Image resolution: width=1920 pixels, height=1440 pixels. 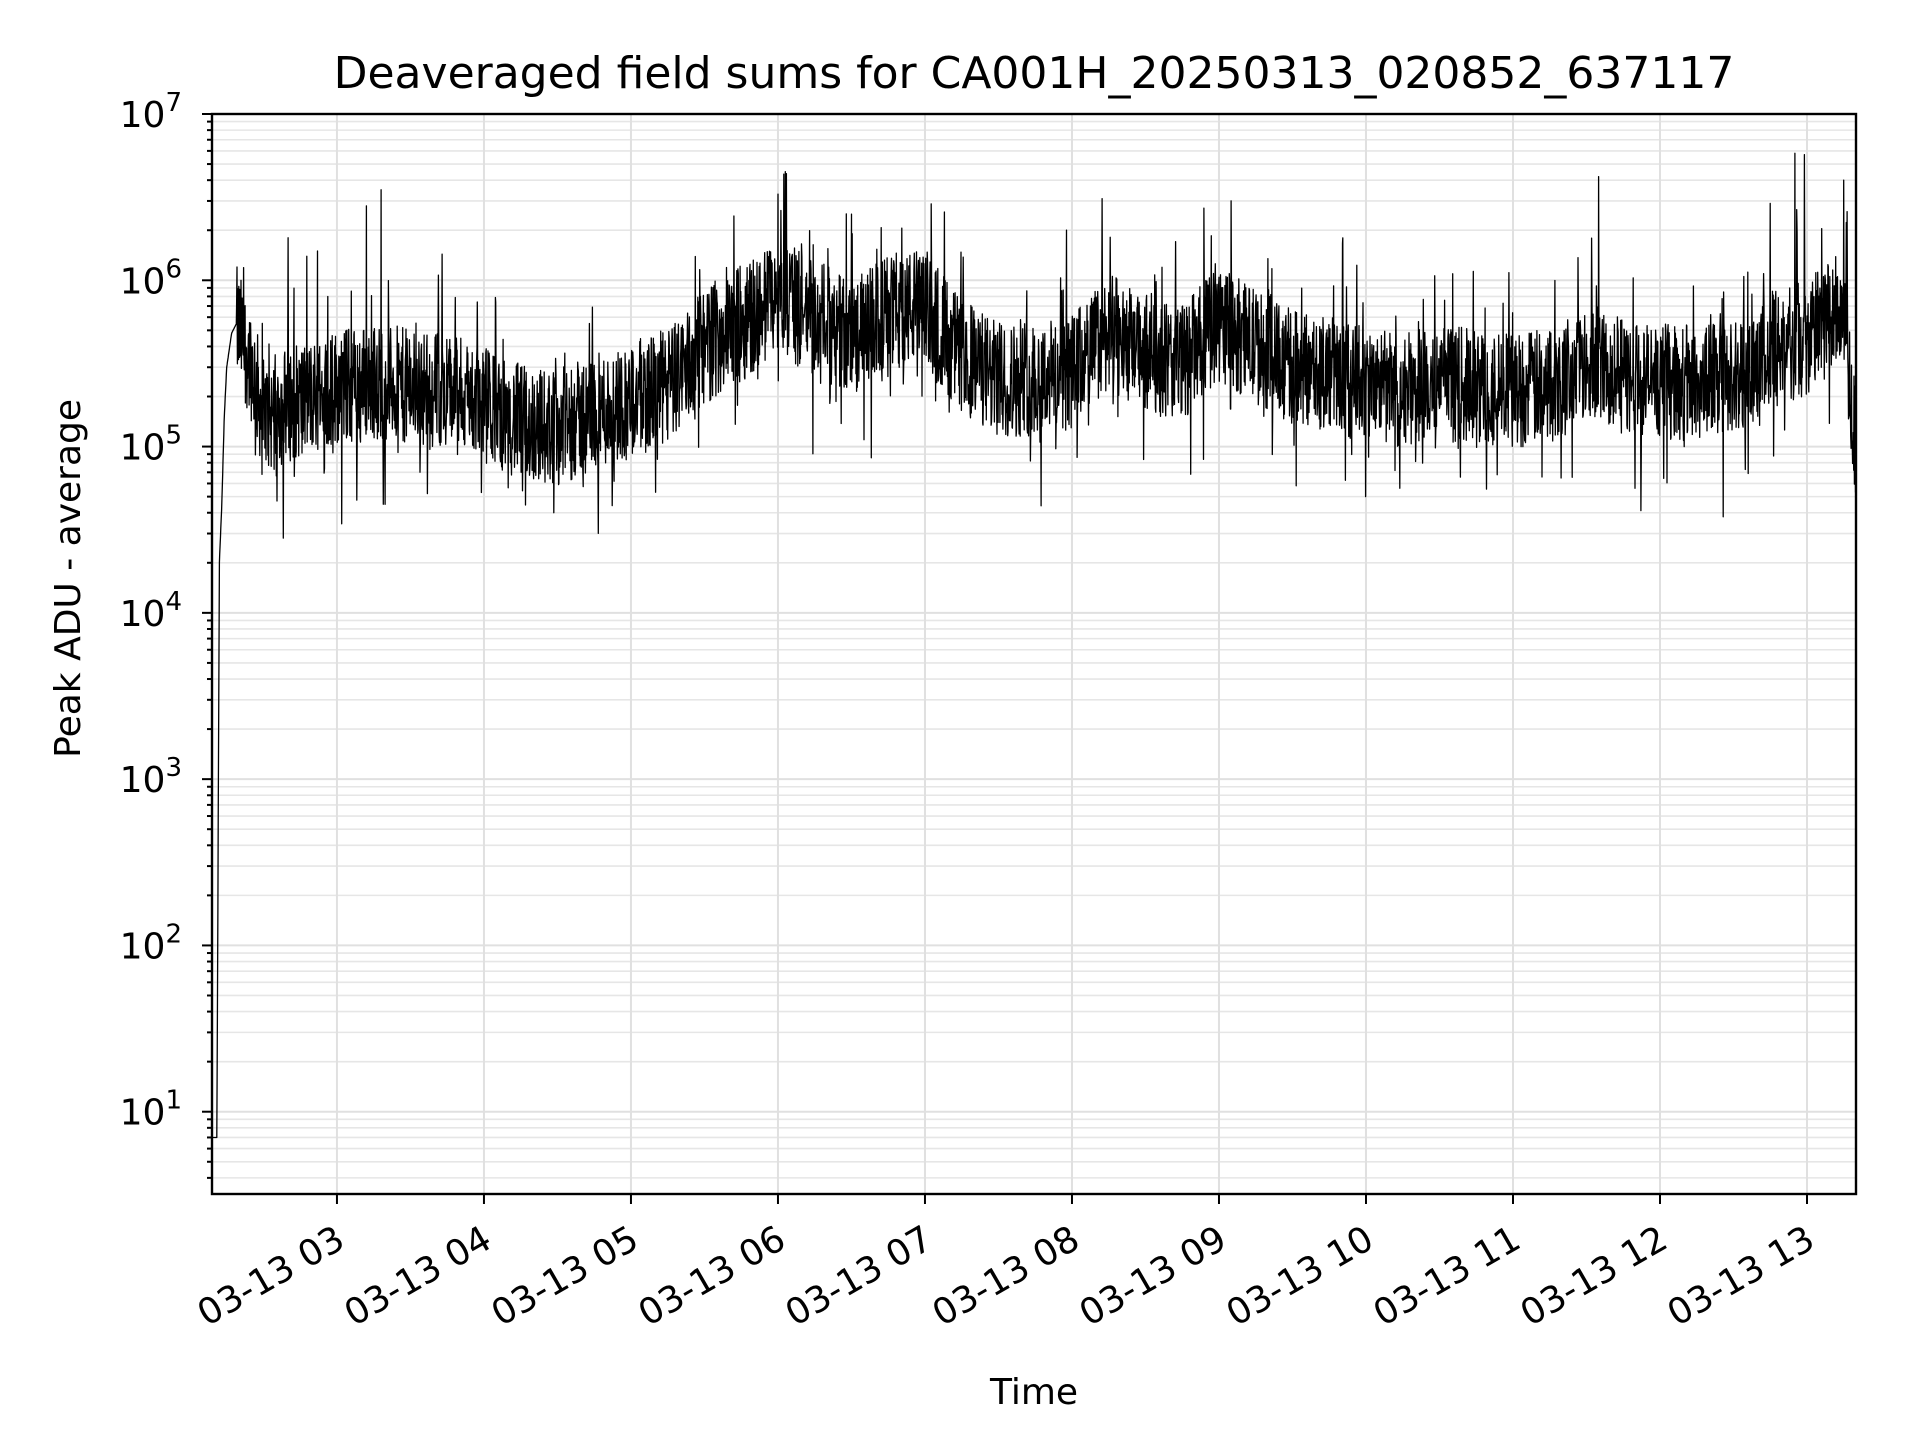 I want to click on y-axis-label: Peak ADU - average, so click(x=68, y=578).